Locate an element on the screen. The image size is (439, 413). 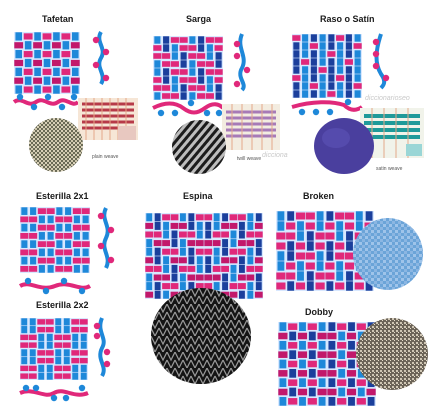
raso-fabric-photo is located at coordinates (344, 146).